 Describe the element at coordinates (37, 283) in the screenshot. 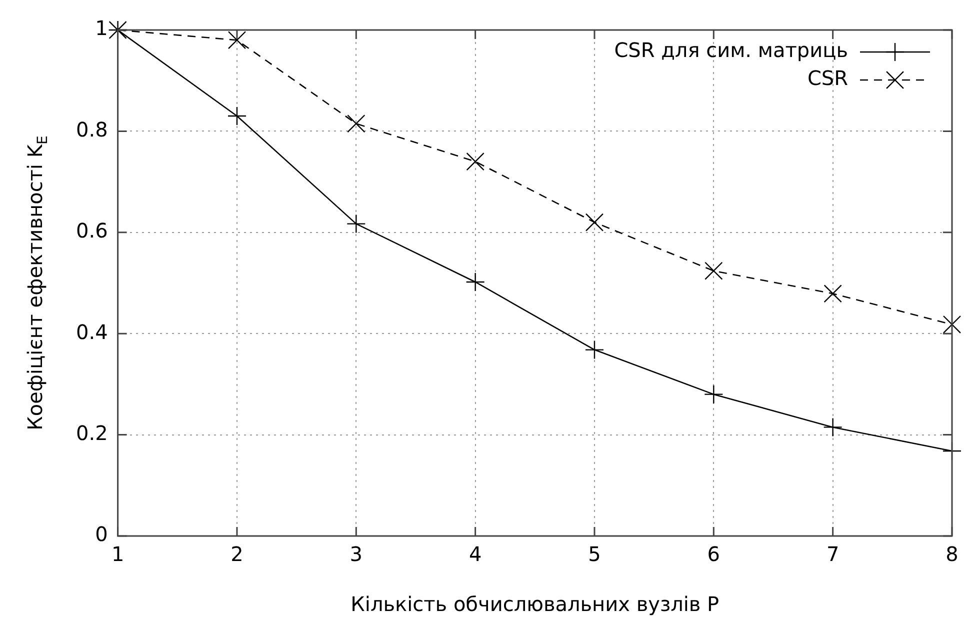

I see `y-axis-title: Коефіцієнт ефективності KE` at that location.